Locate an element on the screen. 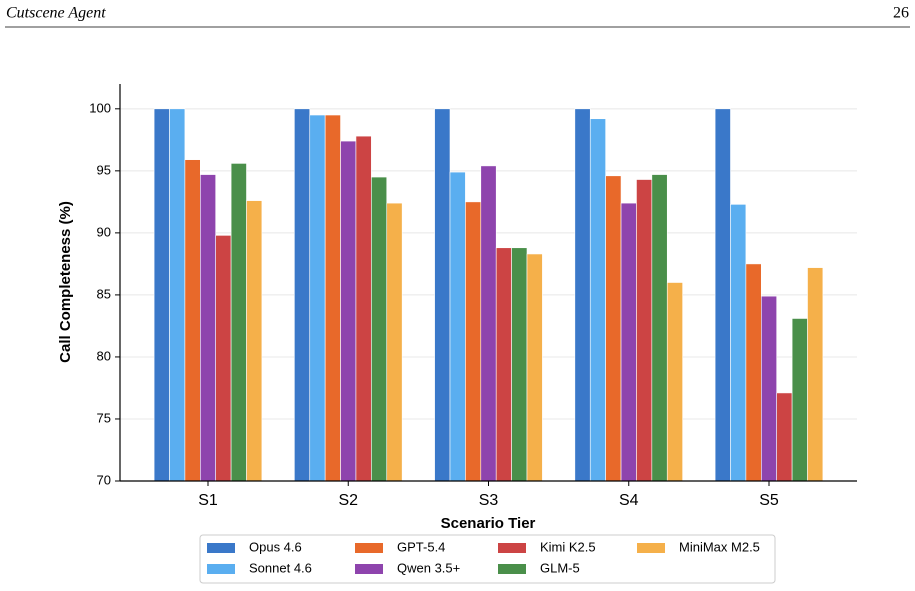 The width and height of the screenshot is (915, 591). y-tick-label: 85 is located at coordinates (104, 293).